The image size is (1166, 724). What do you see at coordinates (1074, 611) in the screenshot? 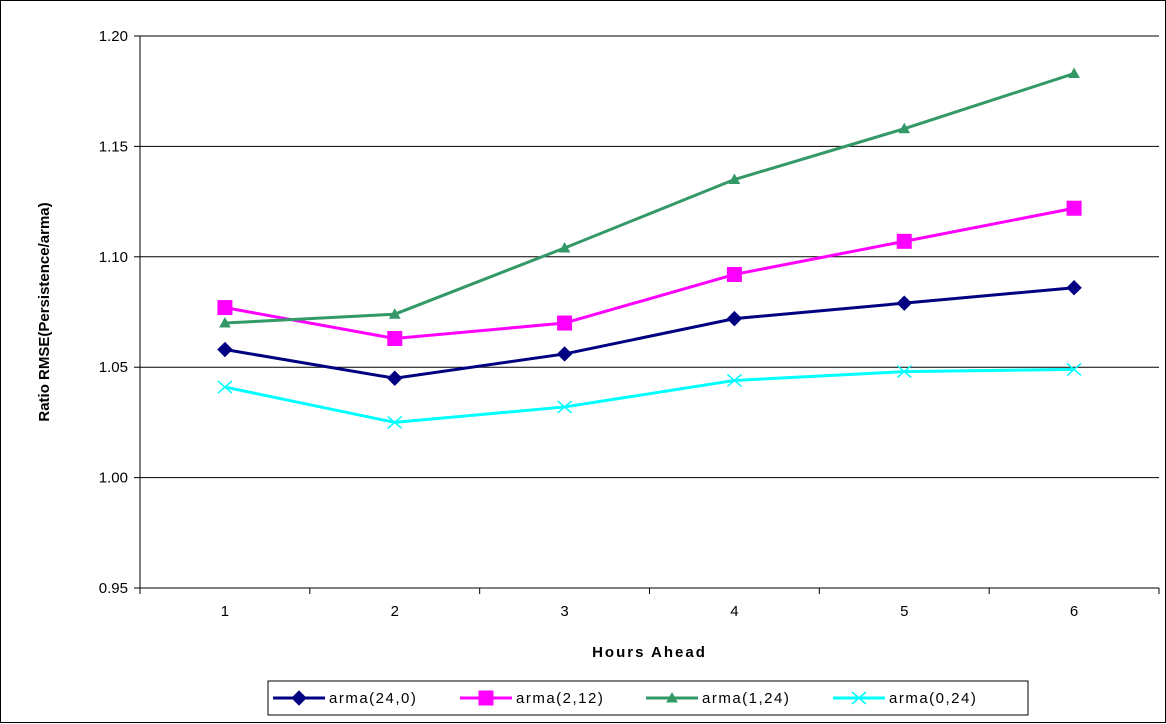
I see `x-tick-label: 6` at bounding box center [1074, 611].